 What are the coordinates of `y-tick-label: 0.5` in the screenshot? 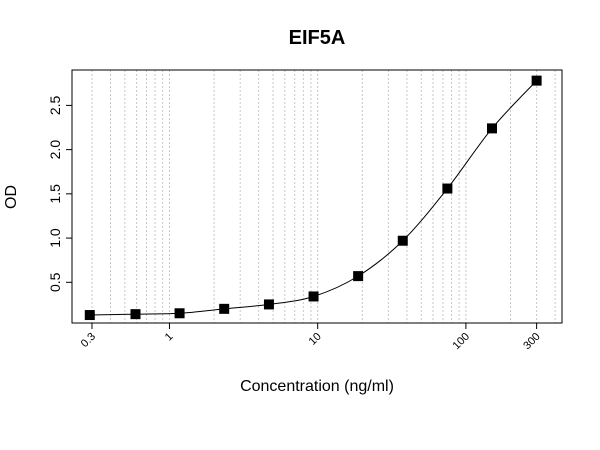 It's located at (55, 282).